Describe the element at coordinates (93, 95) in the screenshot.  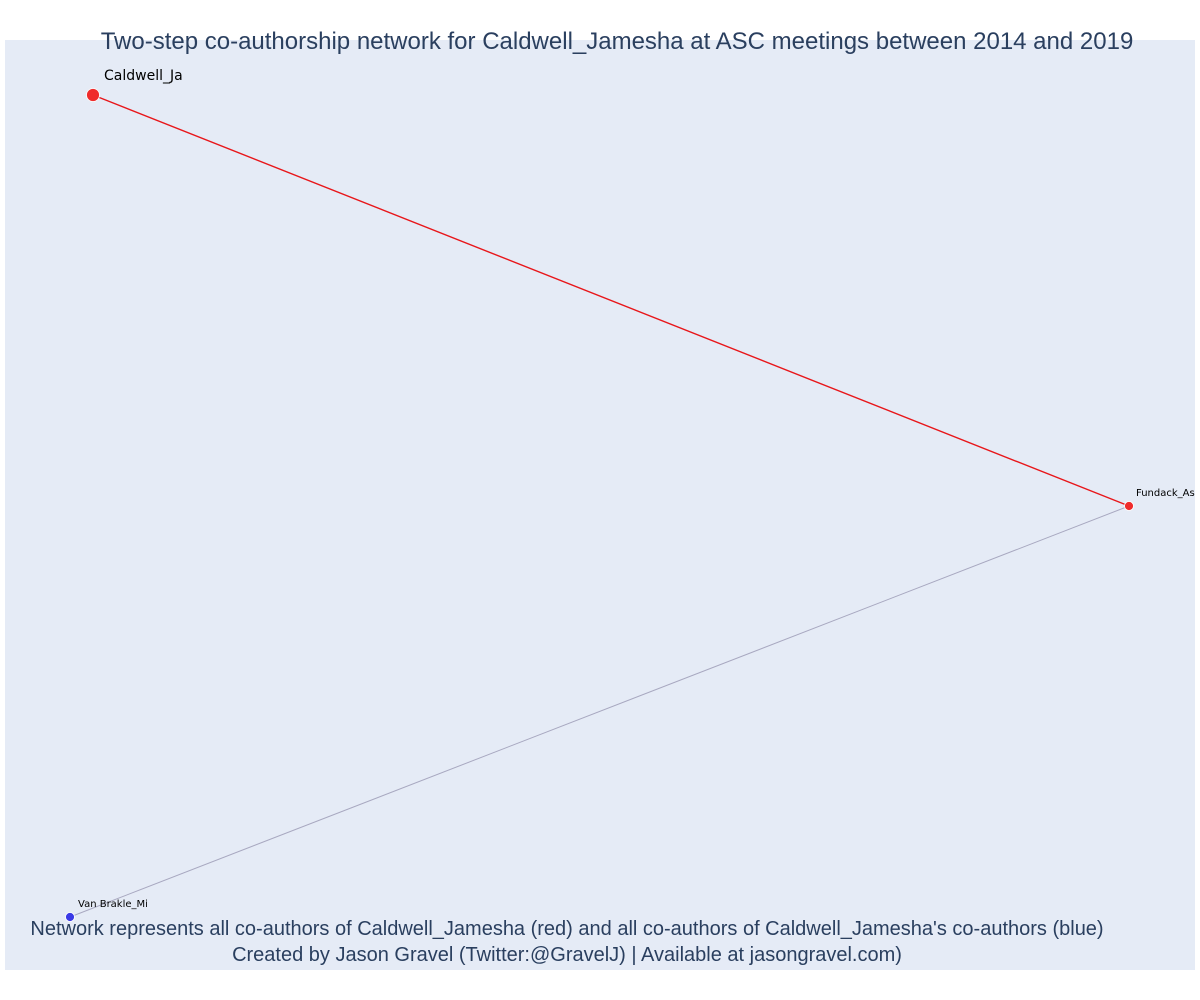
I see `node-caldwell` at that location.